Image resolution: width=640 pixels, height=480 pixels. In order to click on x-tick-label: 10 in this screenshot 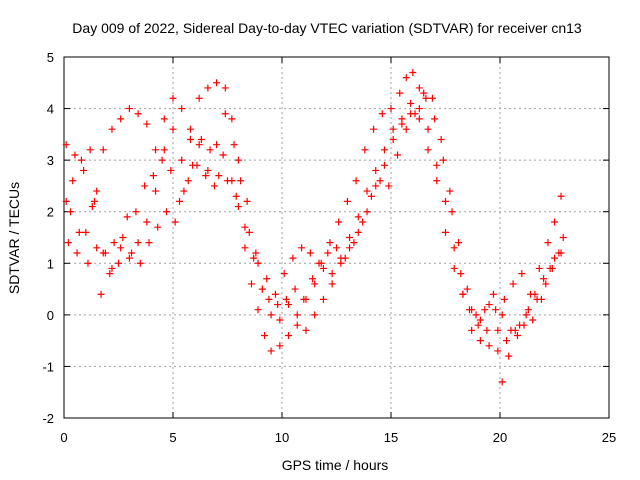, I will do `click(282, 437)`.